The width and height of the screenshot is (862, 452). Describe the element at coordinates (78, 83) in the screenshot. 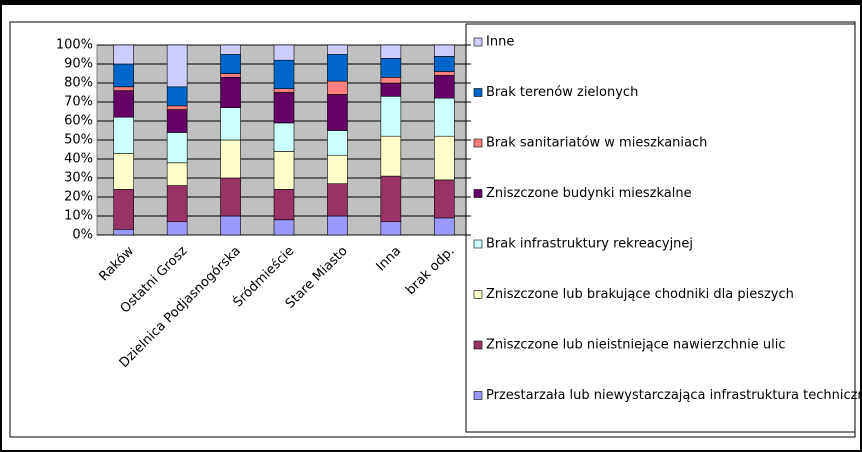

I see `y-tick-label: 80%` at that location.